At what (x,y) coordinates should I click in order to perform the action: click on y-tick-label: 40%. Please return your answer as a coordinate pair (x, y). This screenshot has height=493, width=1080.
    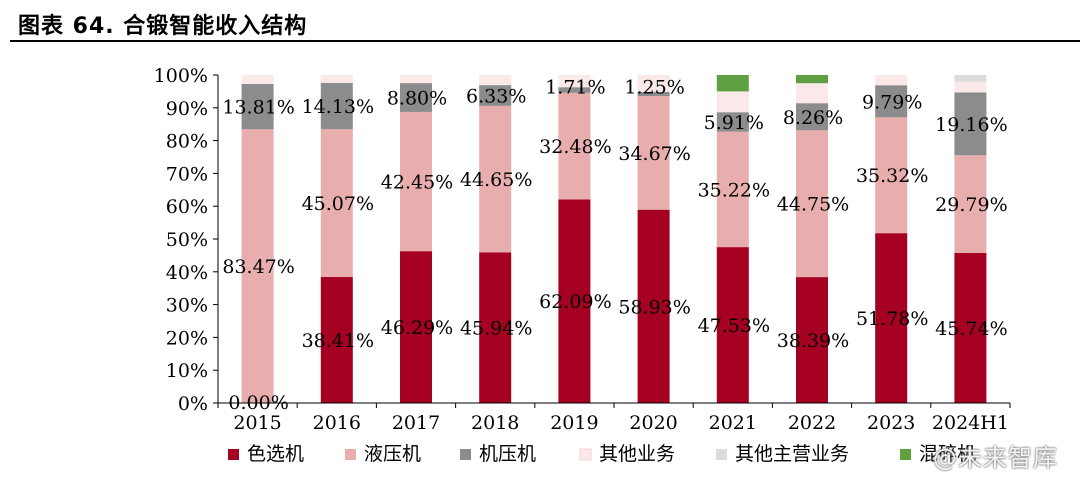
    Looking at the image, I should click on (187, 273).